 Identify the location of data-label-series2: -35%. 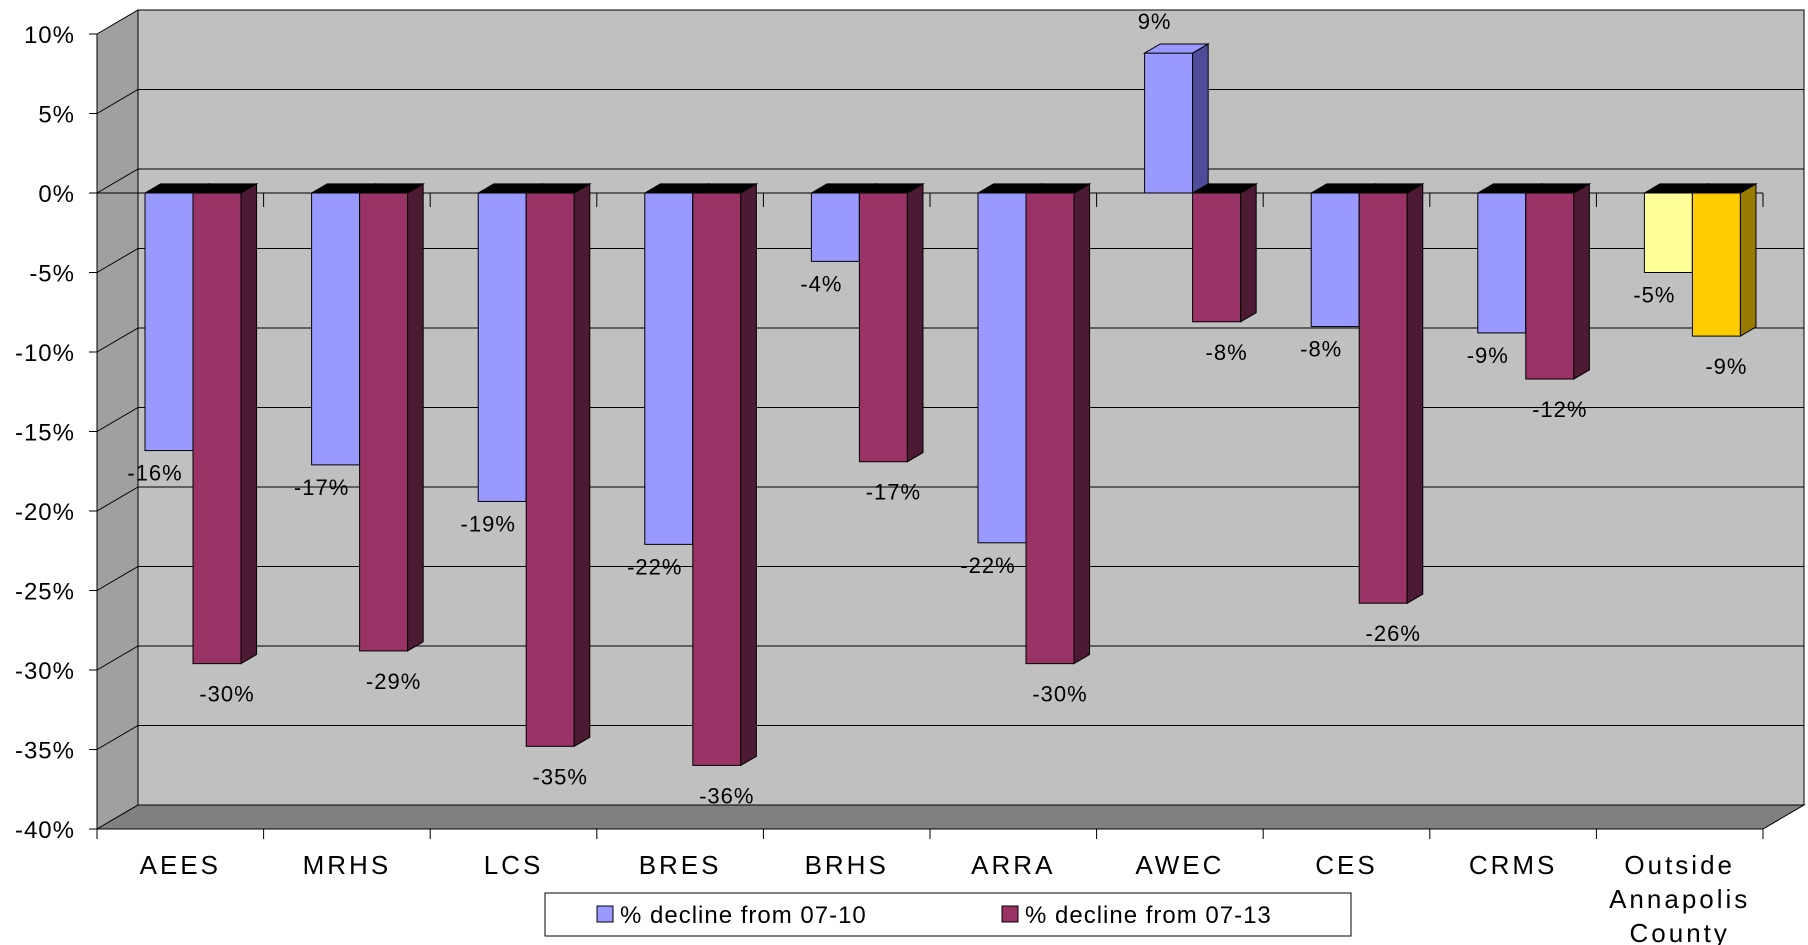
(560, 776).